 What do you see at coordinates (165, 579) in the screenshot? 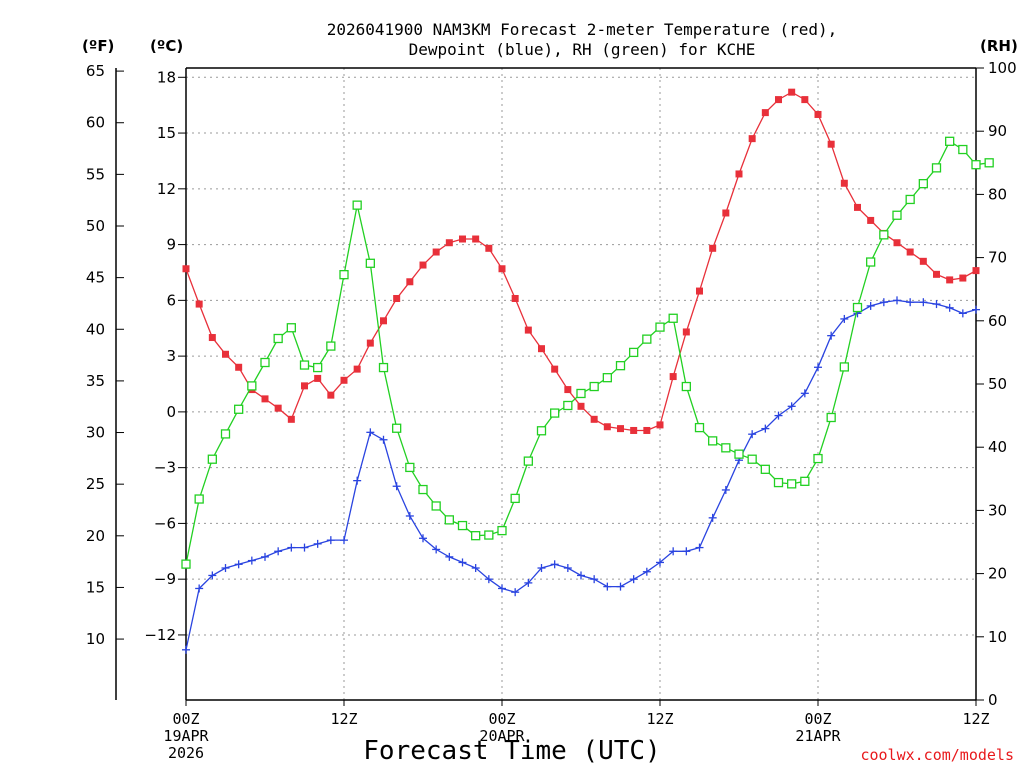
I see `celsius-tick-label: −9` at bounding box center [165, 579].